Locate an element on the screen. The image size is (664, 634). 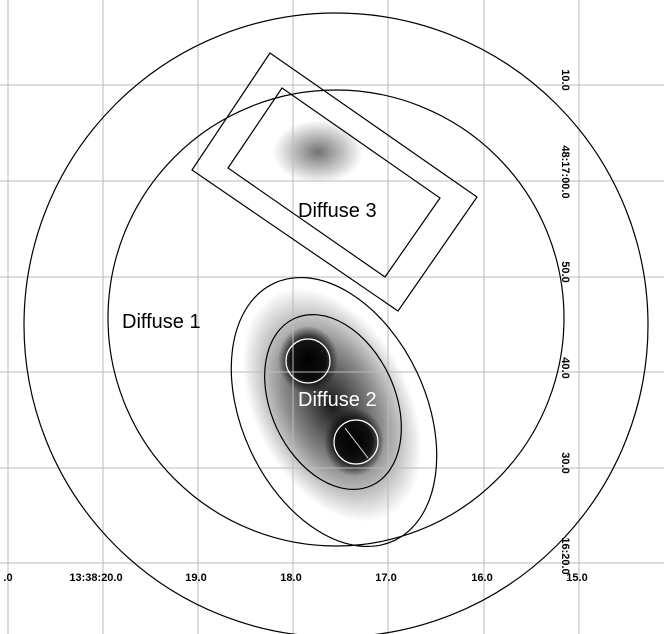
region-labels: Diffuse 1 Diffuse 2 Diffuse 3 is located at coordinates (249, 305).